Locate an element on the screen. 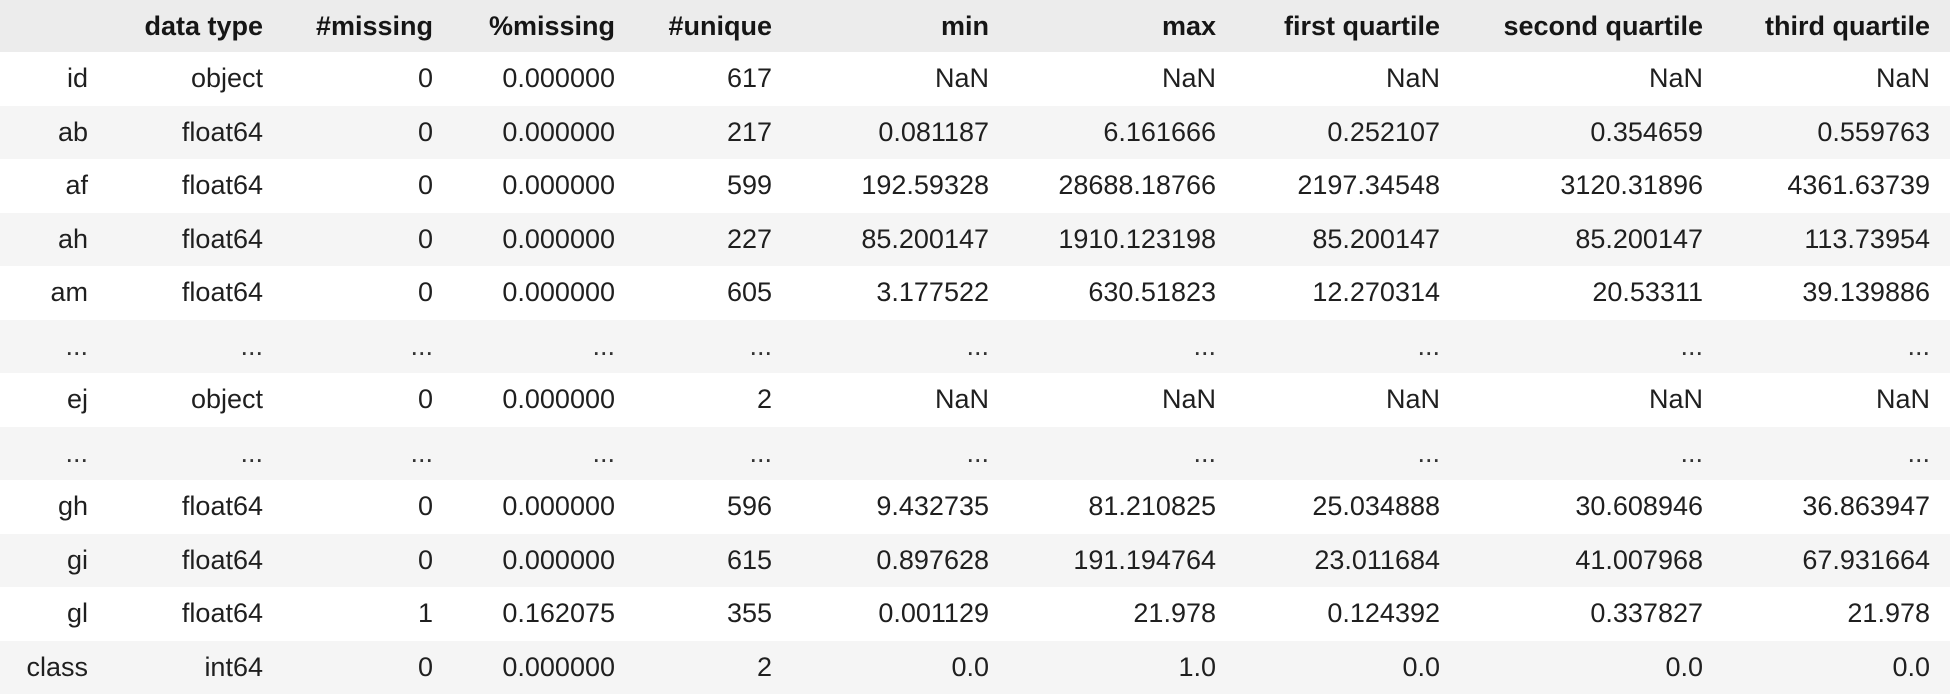 The image size is (1950, 696). first-quartile-cell: 23.011684 is located at coordinates (1377, 559).